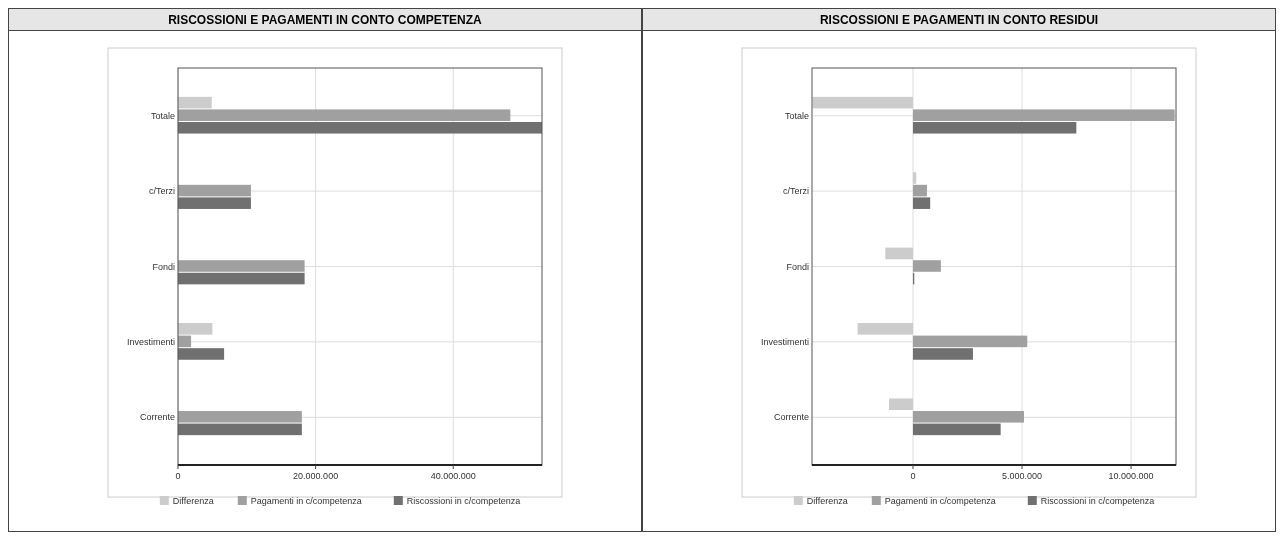 The image size is (1284, 540). What do you see at coordinates (316, 476) in the screenshot?
I see `x-tick-label: 20.000.000` at bounding box center [316, 476].